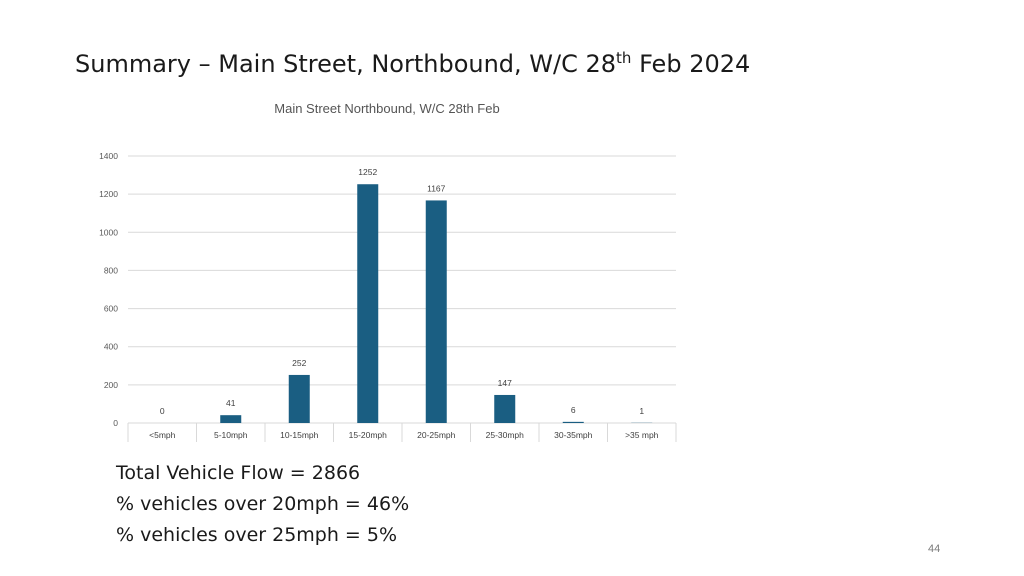 This screenshot has width=1024, height=576. I want to click on y-tick-label: 1000, so click(108, 232).